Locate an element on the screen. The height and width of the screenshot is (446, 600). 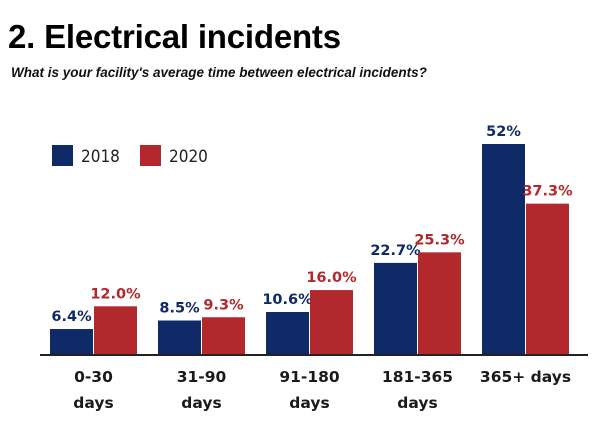
value-label-2020-1: 9.3% is located at coordinates (223, 305).